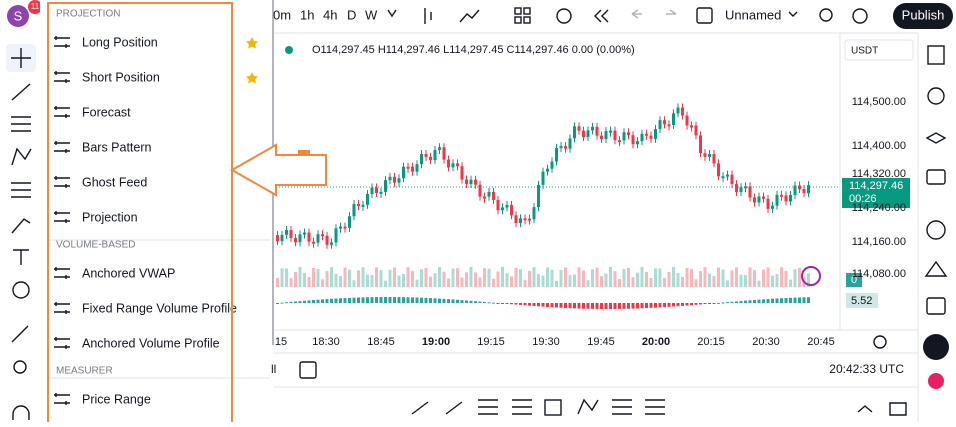  I want to click on trendline-icon, so click(21, 92).